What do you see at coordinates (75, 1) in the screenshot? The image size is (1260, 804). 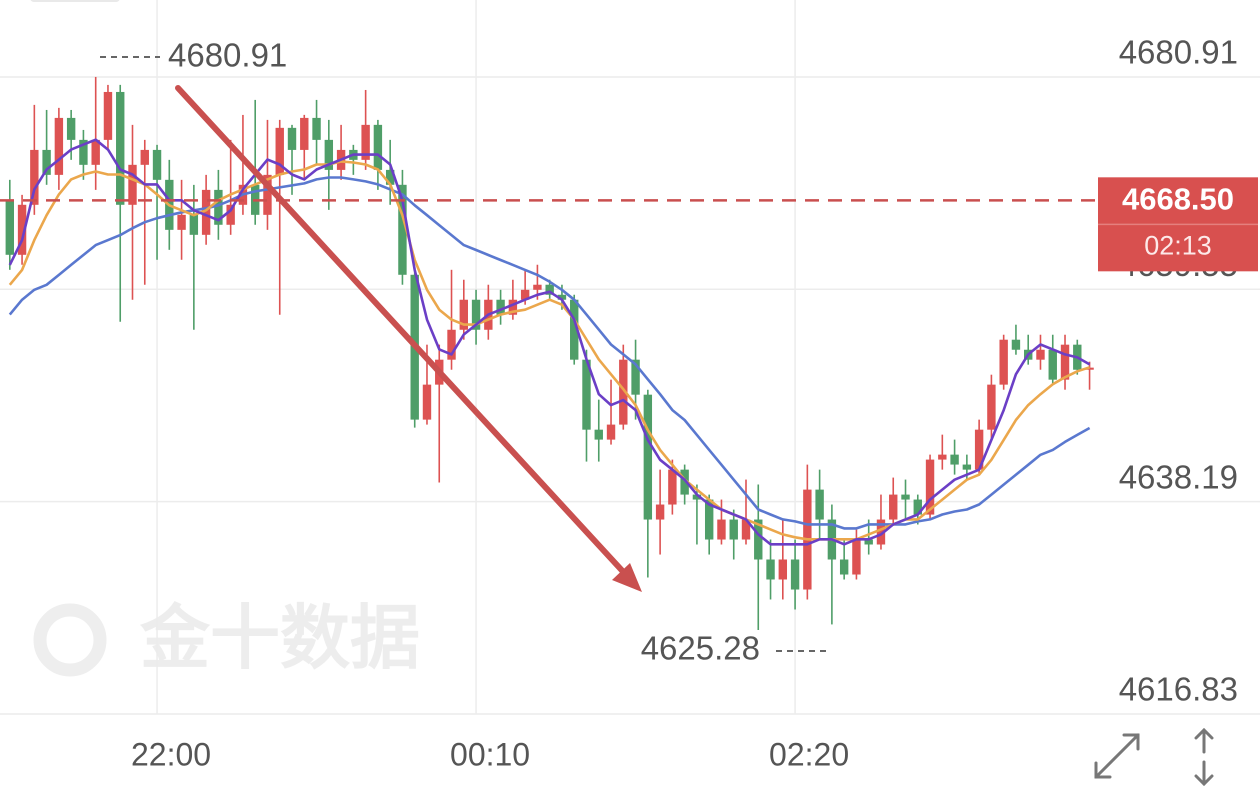 I see `tab-edge` at bounding box center [75, 1].